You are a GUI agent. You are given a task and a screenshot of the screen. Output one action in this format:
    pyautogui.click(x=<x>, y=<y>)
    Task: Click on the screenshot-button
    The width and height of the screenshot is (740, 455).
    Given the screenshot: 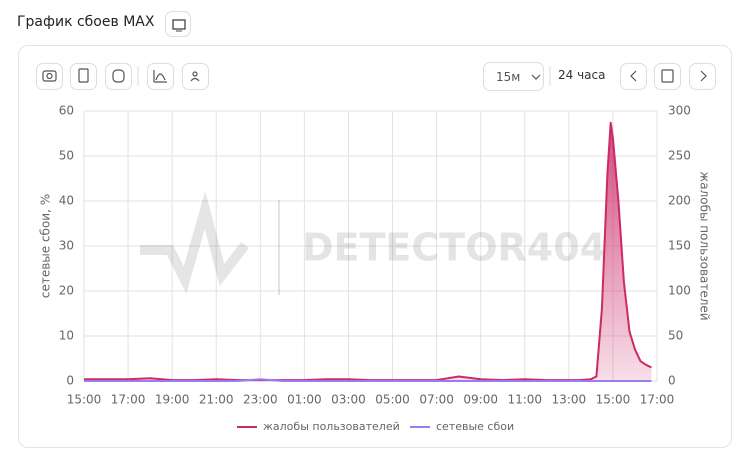 What is the action you would take?
    pyautogui.click(x=49, y=76)
    